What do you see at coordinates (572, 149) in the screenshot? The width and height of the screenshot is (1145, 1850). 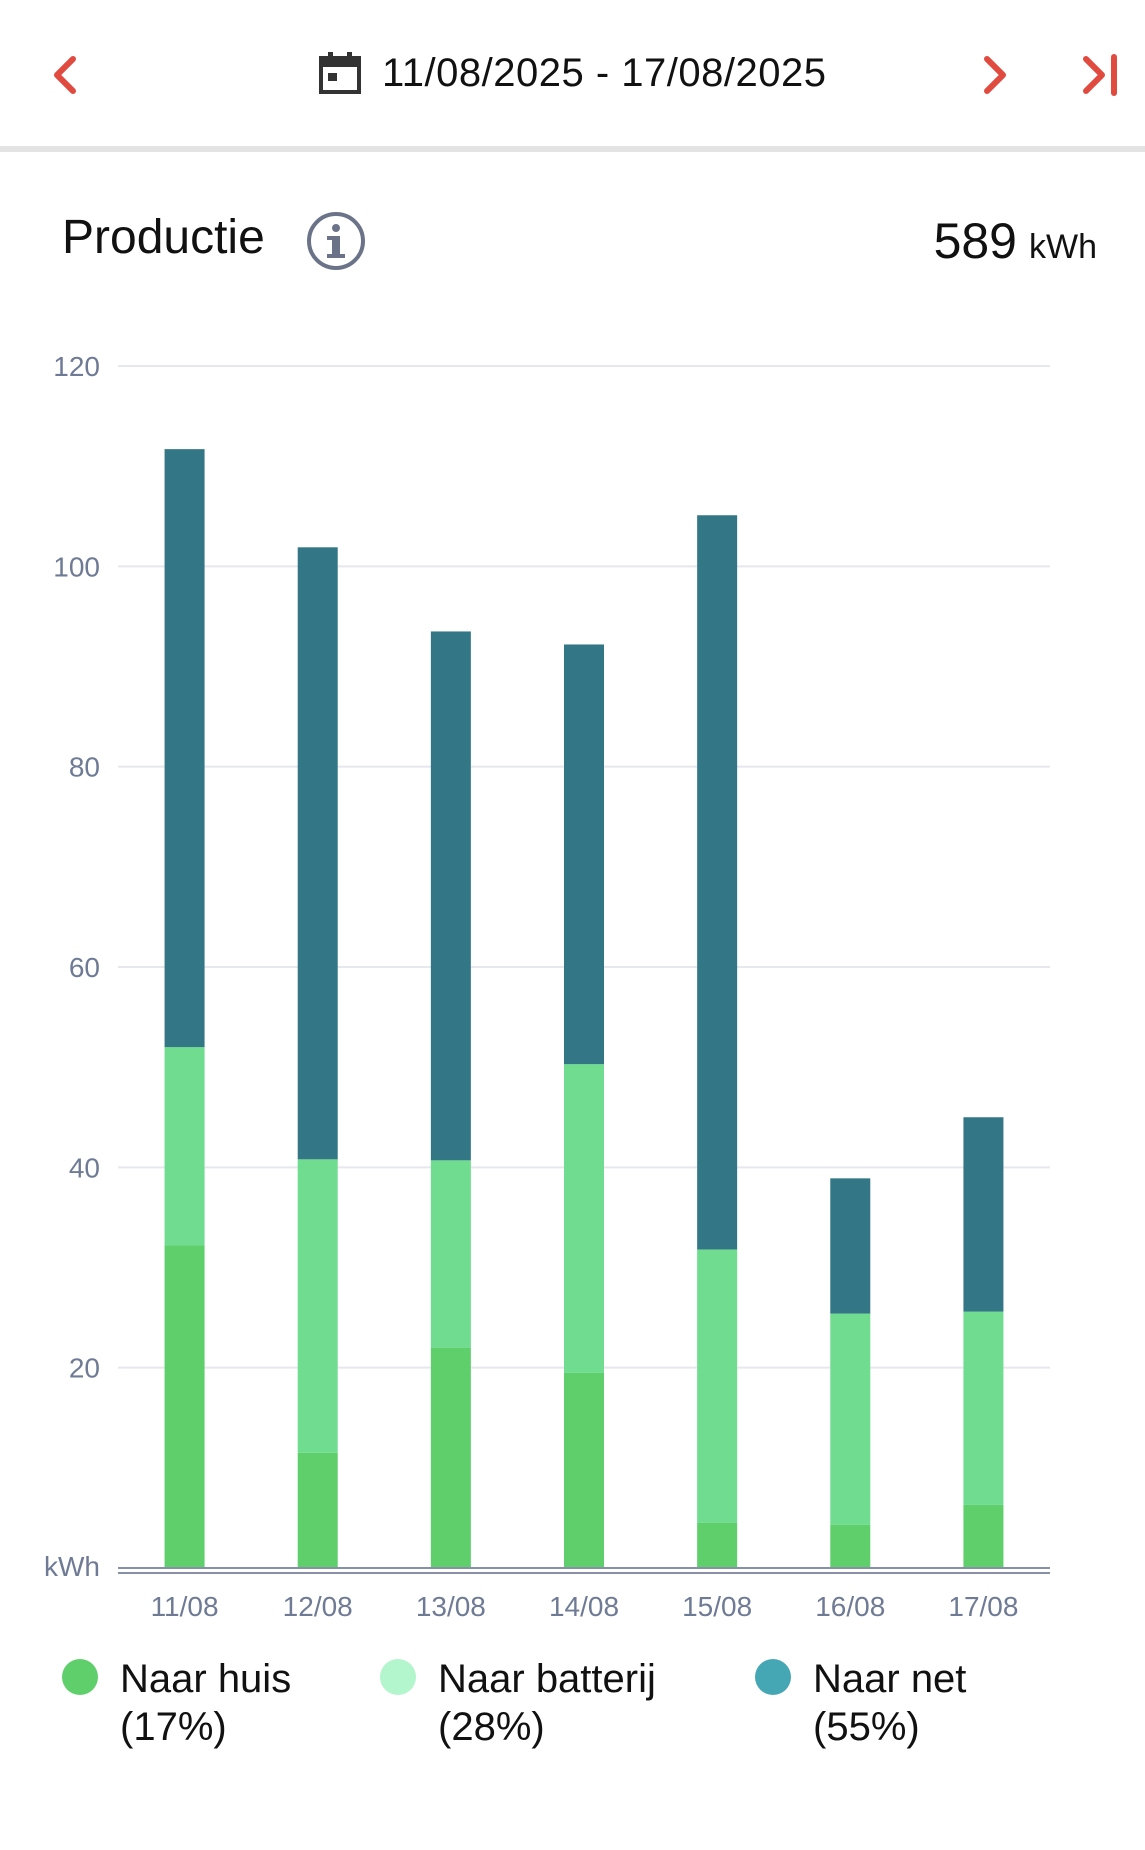 I see `header-divider` at bounding box center [572, 149].